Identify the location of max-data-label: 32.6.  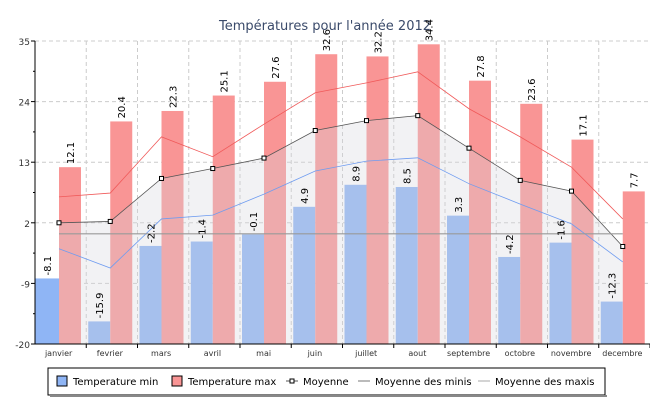
(327, 40).